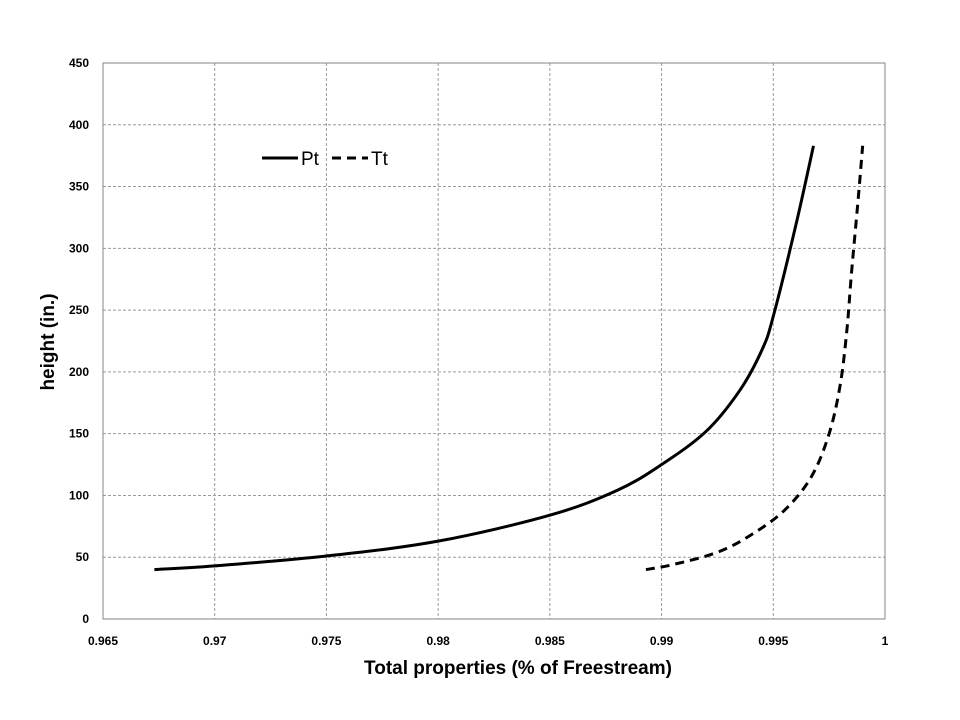  I want to click on y-tick-label: 0, so click(85, 619).